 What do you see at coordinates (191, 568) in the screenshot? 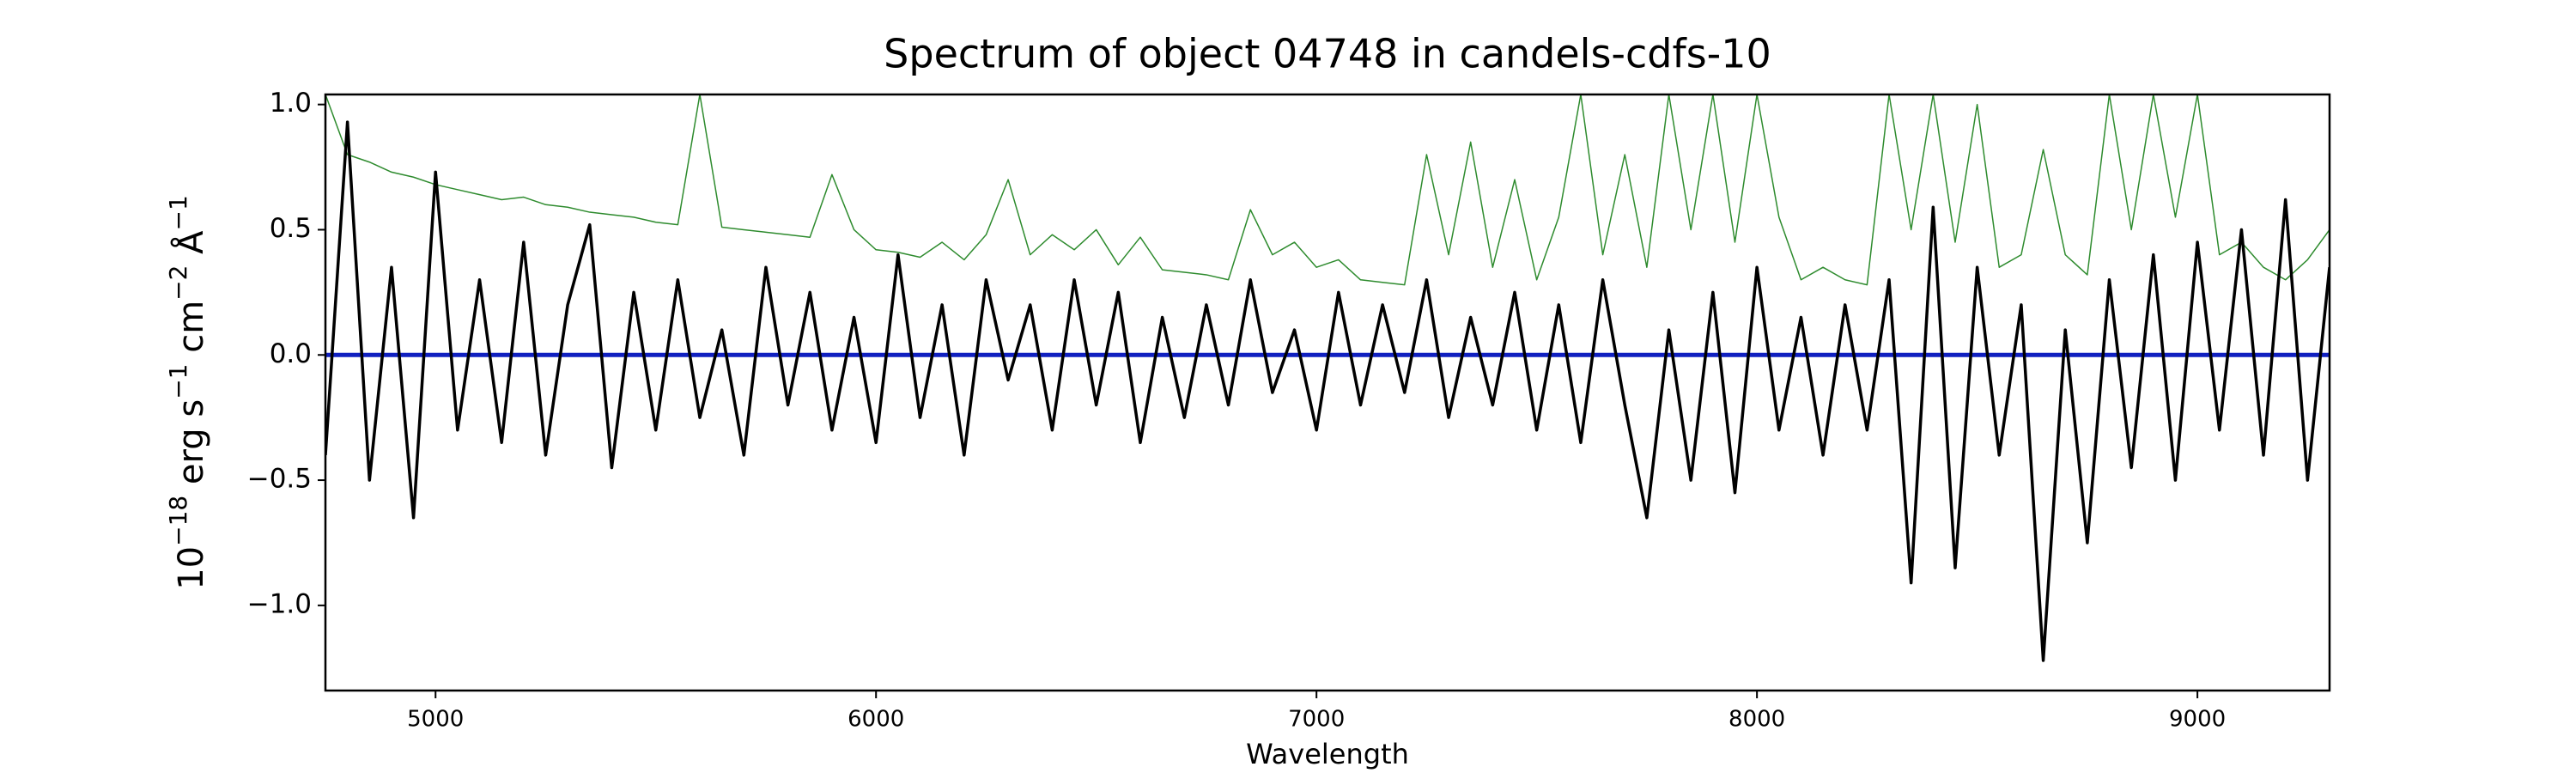
I see `y-label-text: 10` at bounding box center [191, 568].